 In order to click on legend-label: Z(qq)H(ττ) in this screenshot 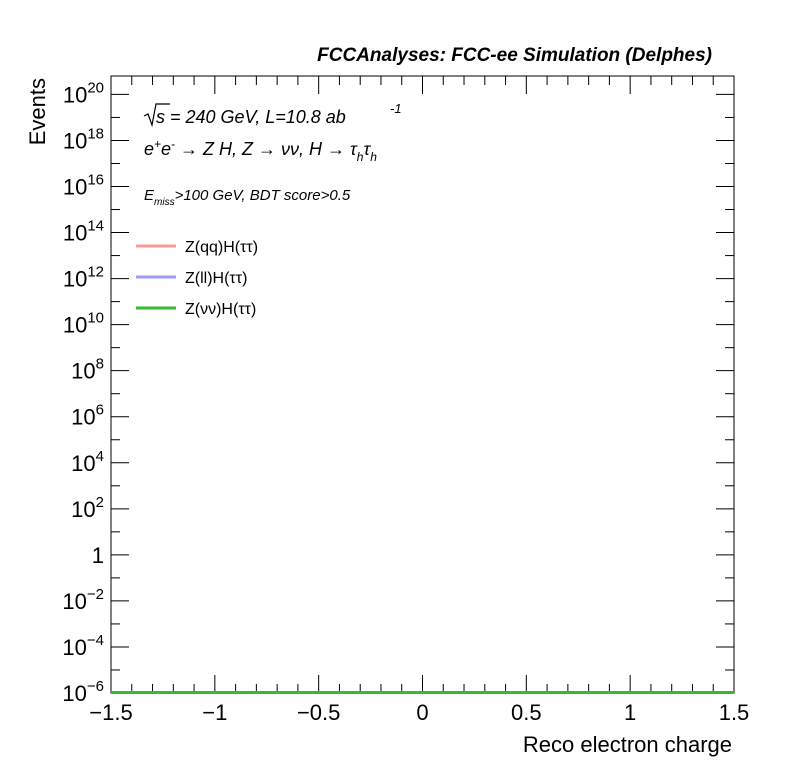, I will do `click(221, 247)`.